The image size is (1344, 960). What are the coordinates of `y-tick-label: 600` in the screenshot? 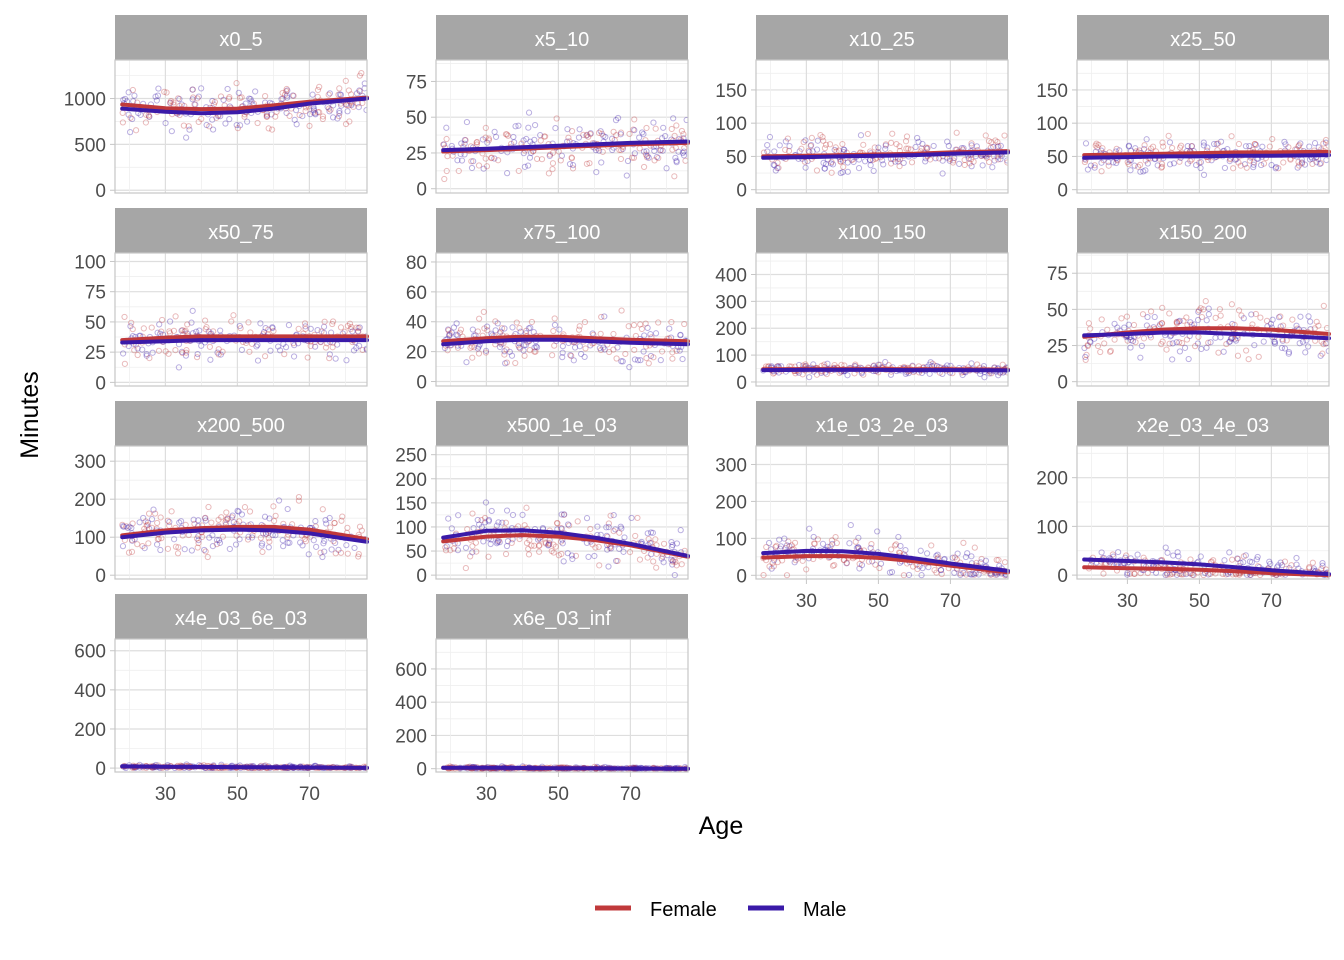 It's located at (411, 670).